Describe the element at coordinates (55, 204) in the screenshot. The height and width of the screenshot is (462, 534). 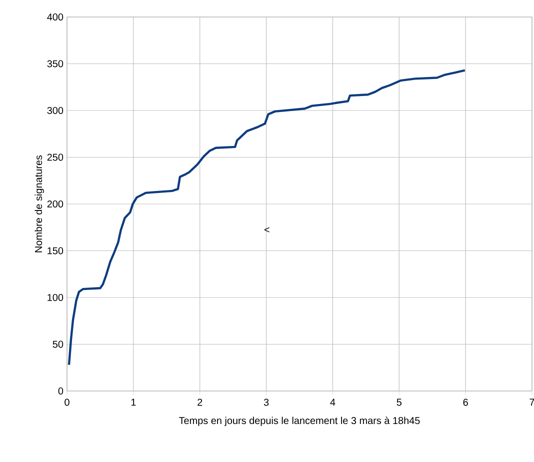
I see `y-tick-label: 200` at that location.